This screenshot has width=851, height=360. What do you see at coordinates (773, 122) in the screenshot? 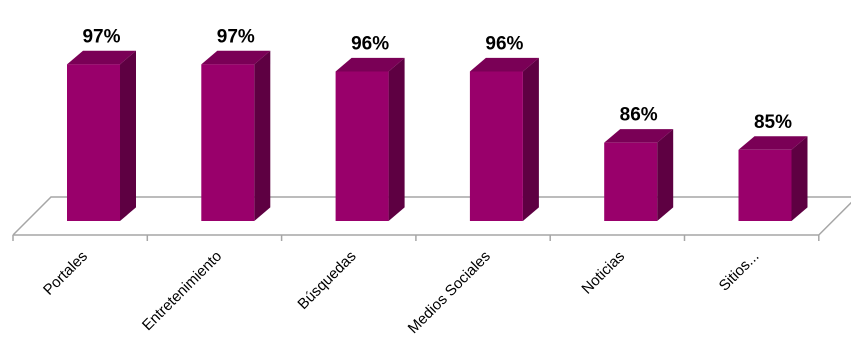
I see `bar-value-label: 85%` at bounding box center [773, 122].